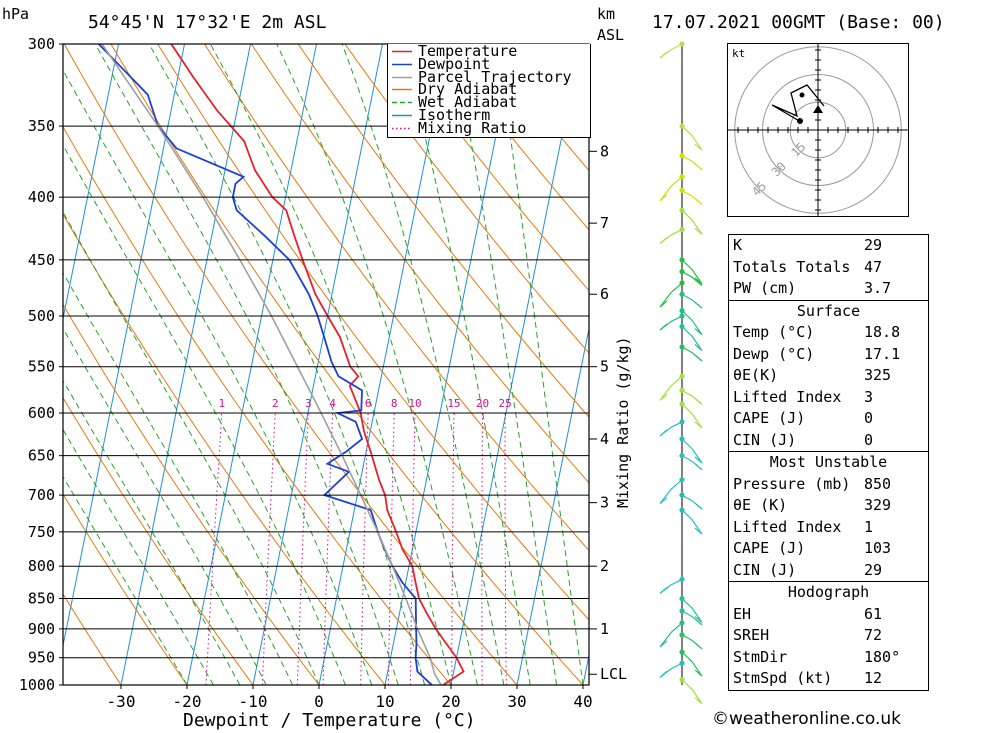 This screenshot has height=733, width=1000. Describe the element at coordinates (765, 288) in the screenshot. I see `stats-label: PW (cm)` at that location.